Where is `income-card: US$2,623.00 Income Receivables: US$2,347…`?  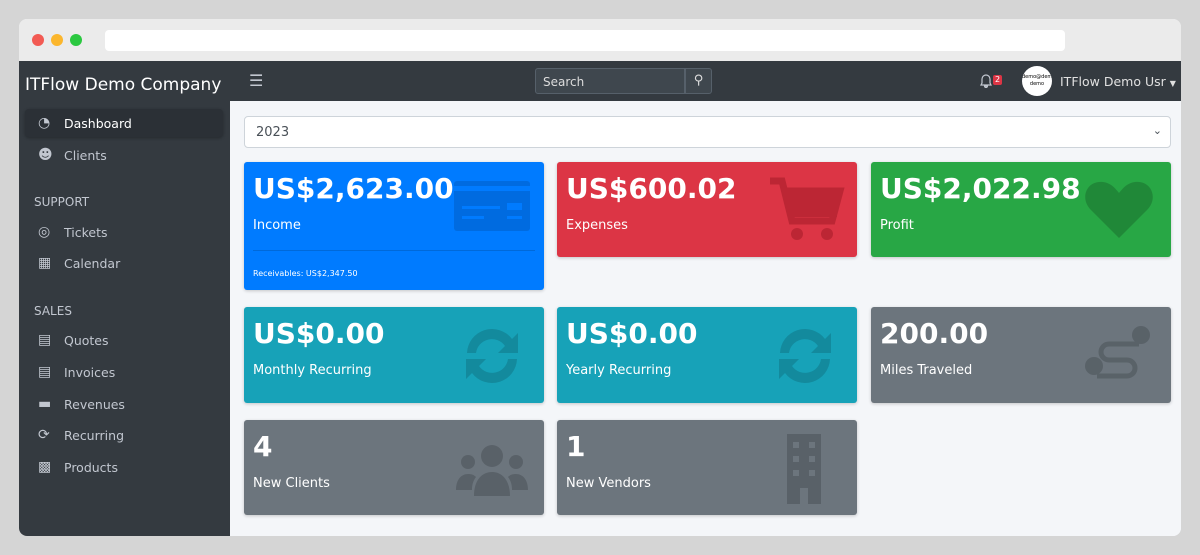
income-card: US$2,623.00 Income Receivables: US$2,347… is located at coordinates (394, 226).